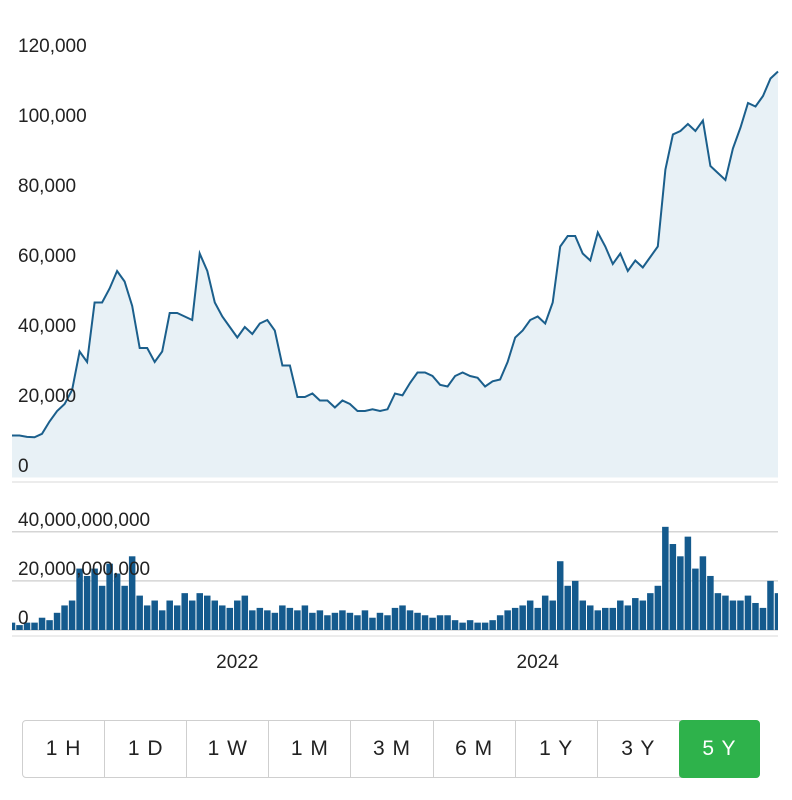 This screenshot has height=800, width=792. I want to click on range-button: 3 M, so click(392, 749).